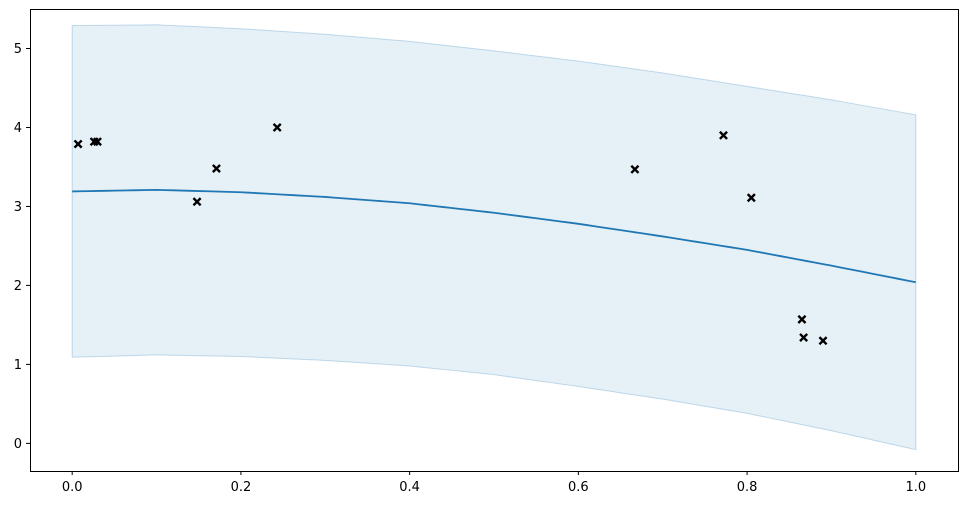 The width and height of the screenshot is (968, 505). What do you see at coordinates (409, 487) in the screenshot?
I see `x-tick-label: 0.4` at bounding box center [409, 487].